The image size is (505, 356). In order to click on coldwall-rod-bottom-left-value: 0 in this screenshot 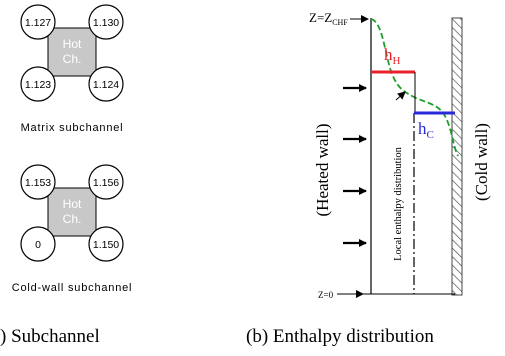, I will do `click(38, 245)`.